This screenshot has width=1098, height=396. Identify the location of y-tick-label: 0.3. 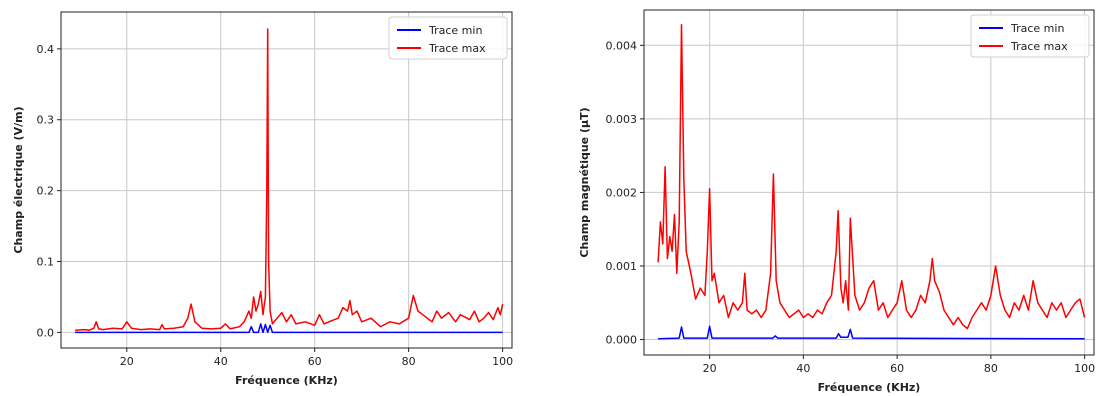
(46, 120).